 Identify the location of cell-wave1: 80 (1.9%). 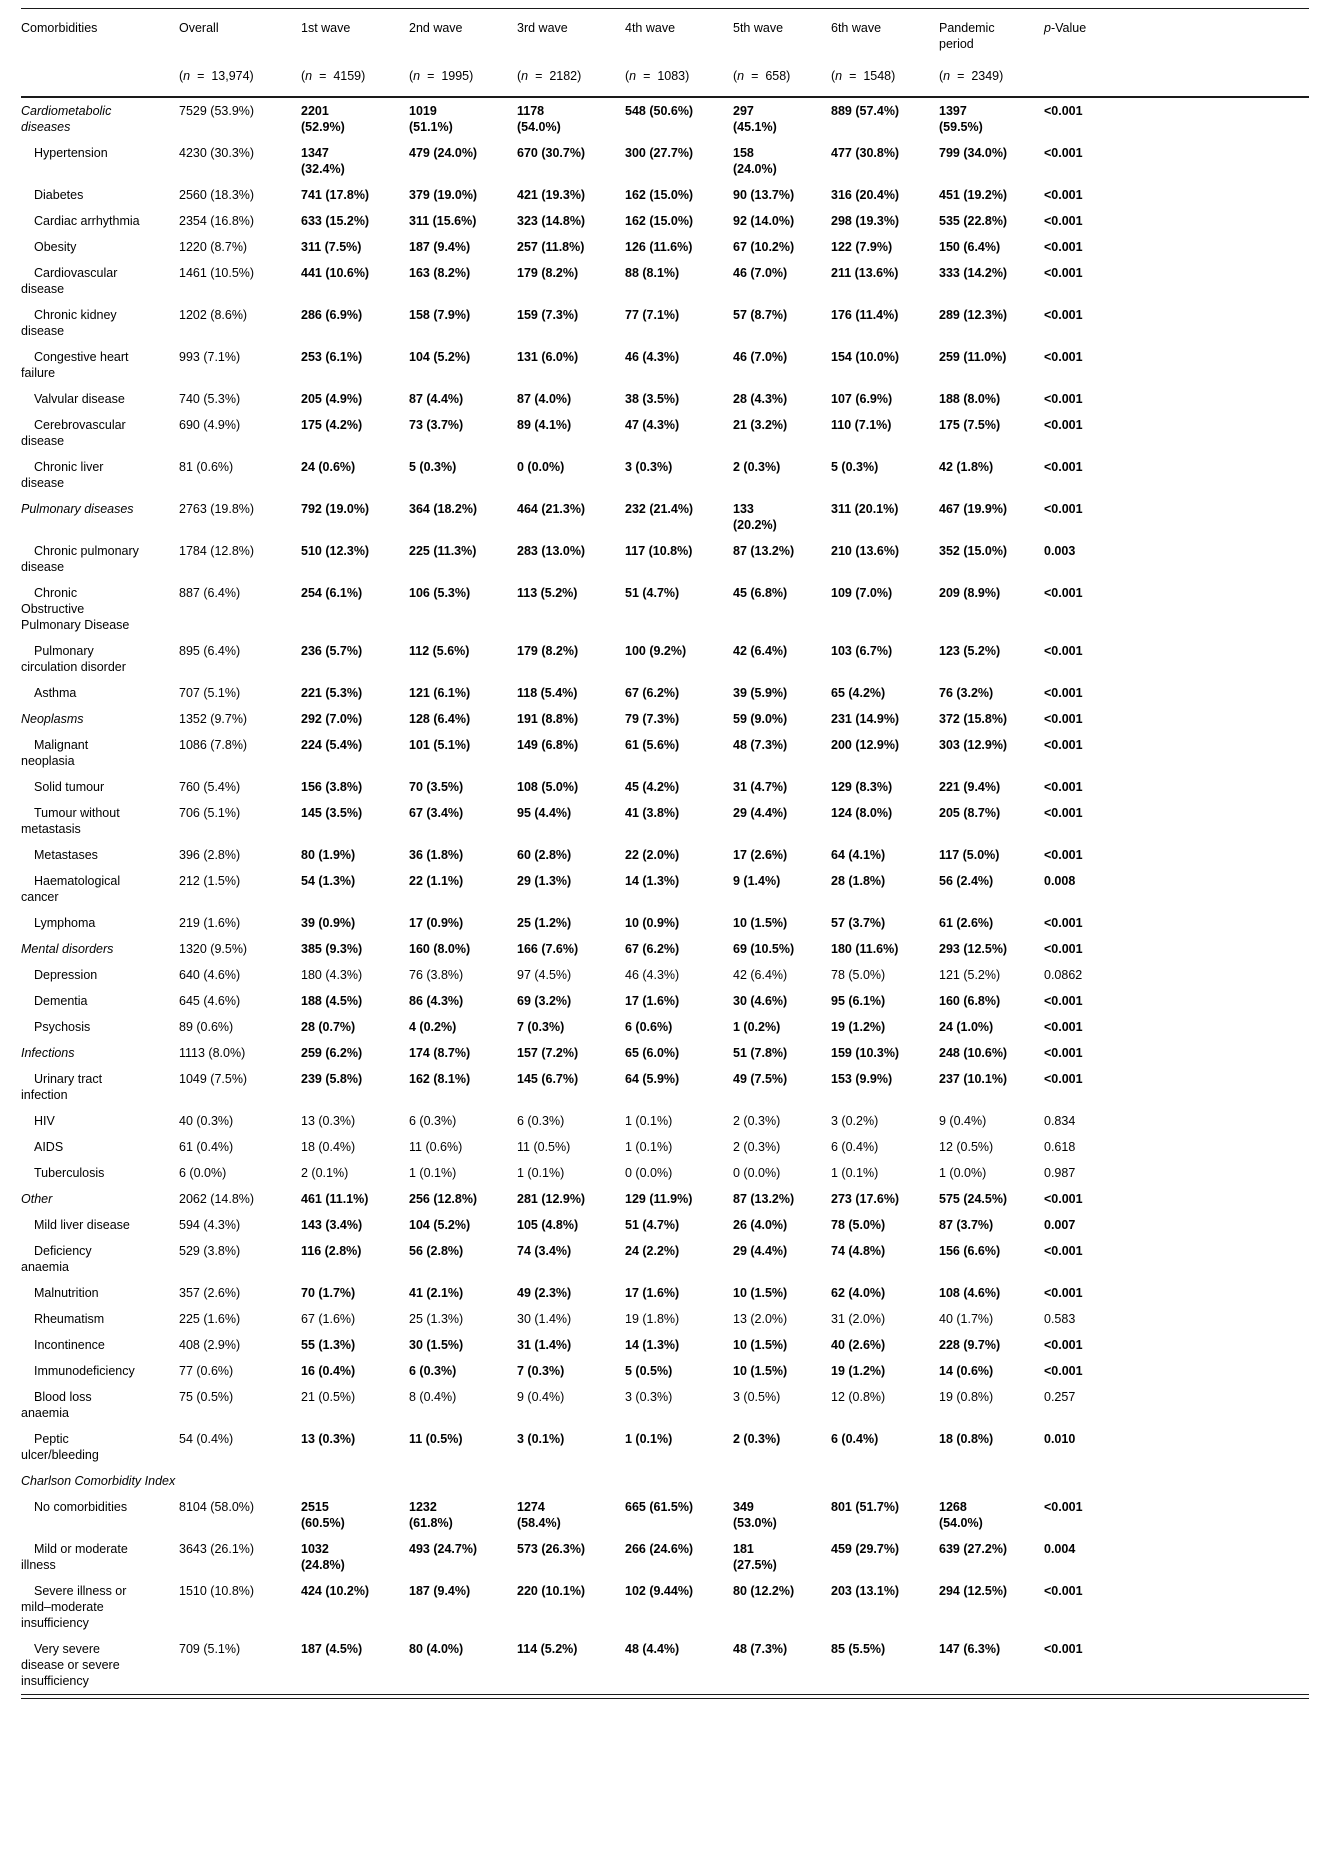
(328, 855).